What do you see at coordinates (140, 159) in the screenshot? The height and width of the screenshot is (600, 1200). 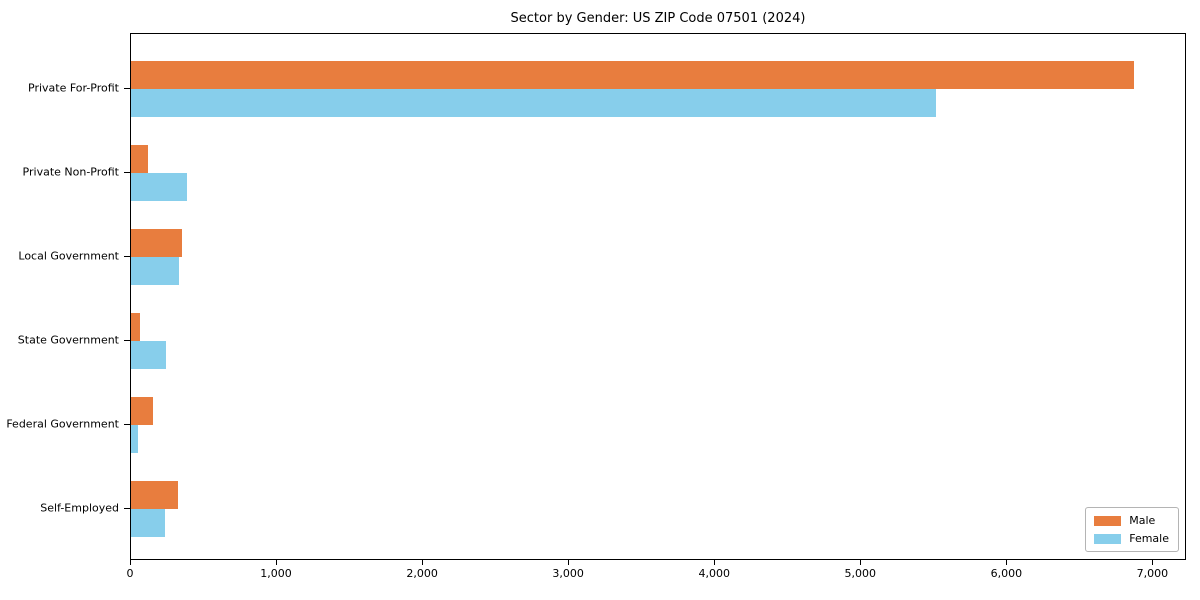 I see `bar-male-private-non-profit` at bounding box center [140, 159].